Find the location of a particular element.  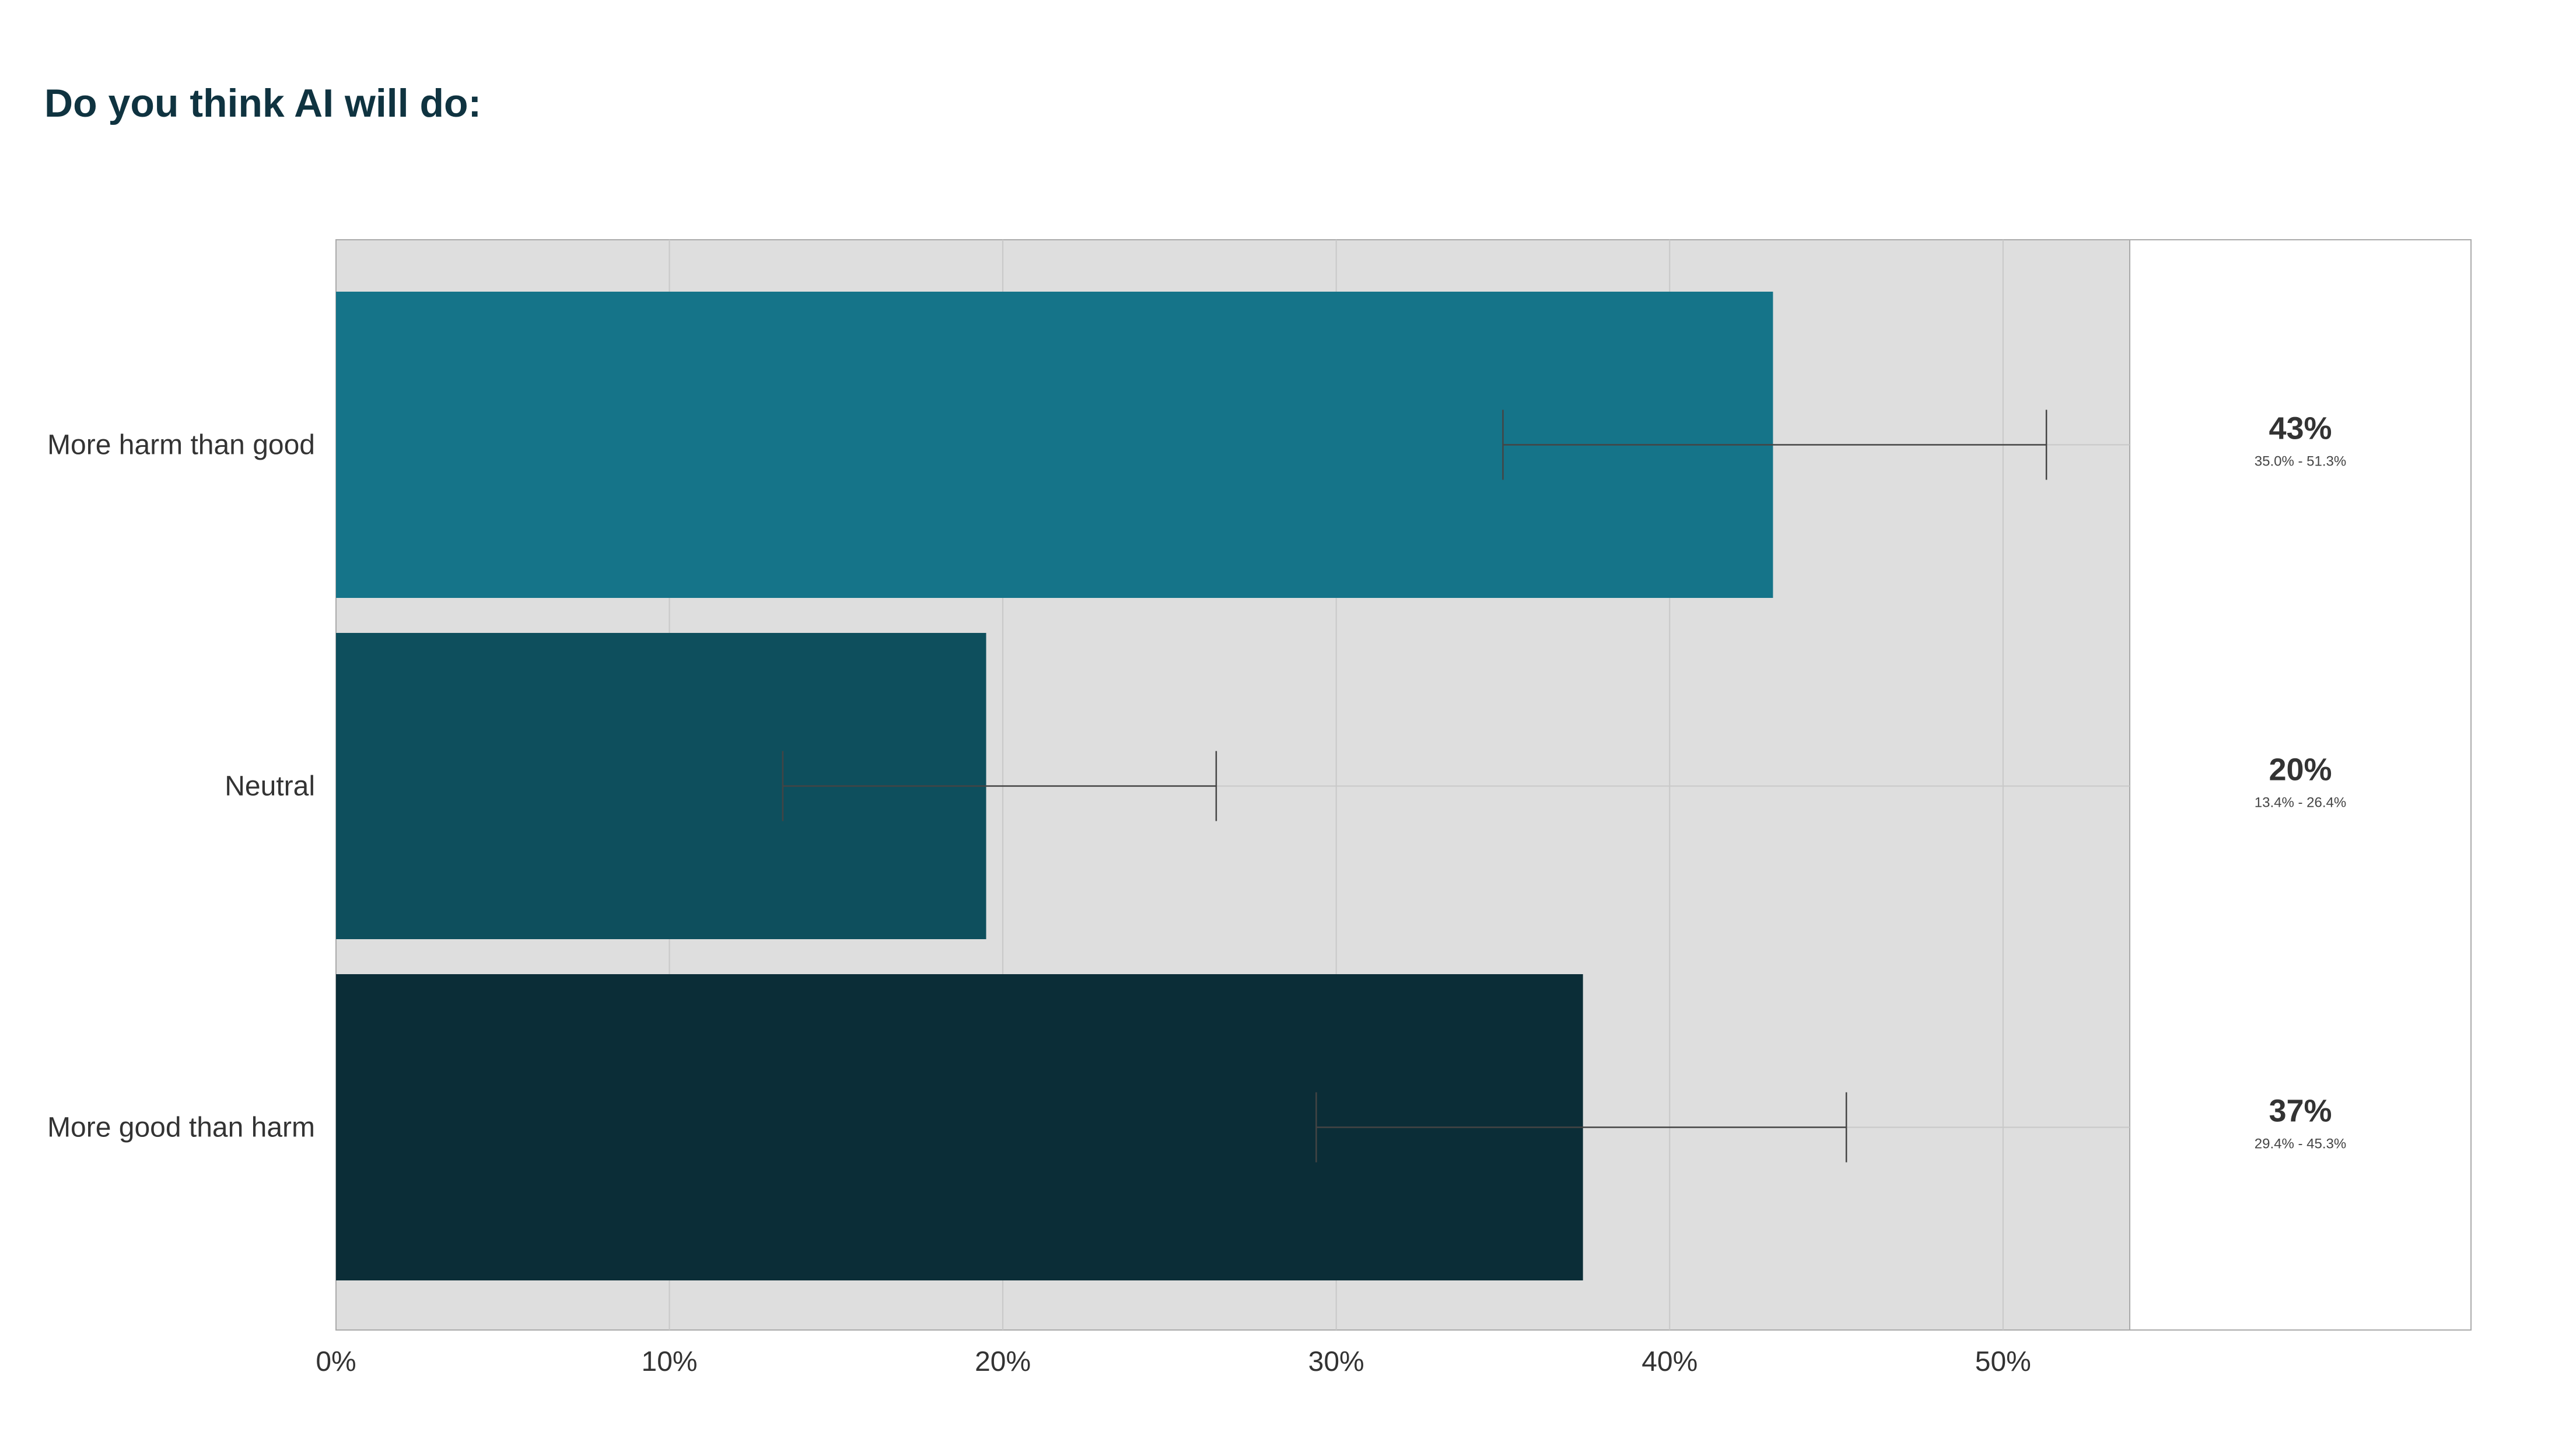

value-label: 20% is located at coordinates (2300, 770).